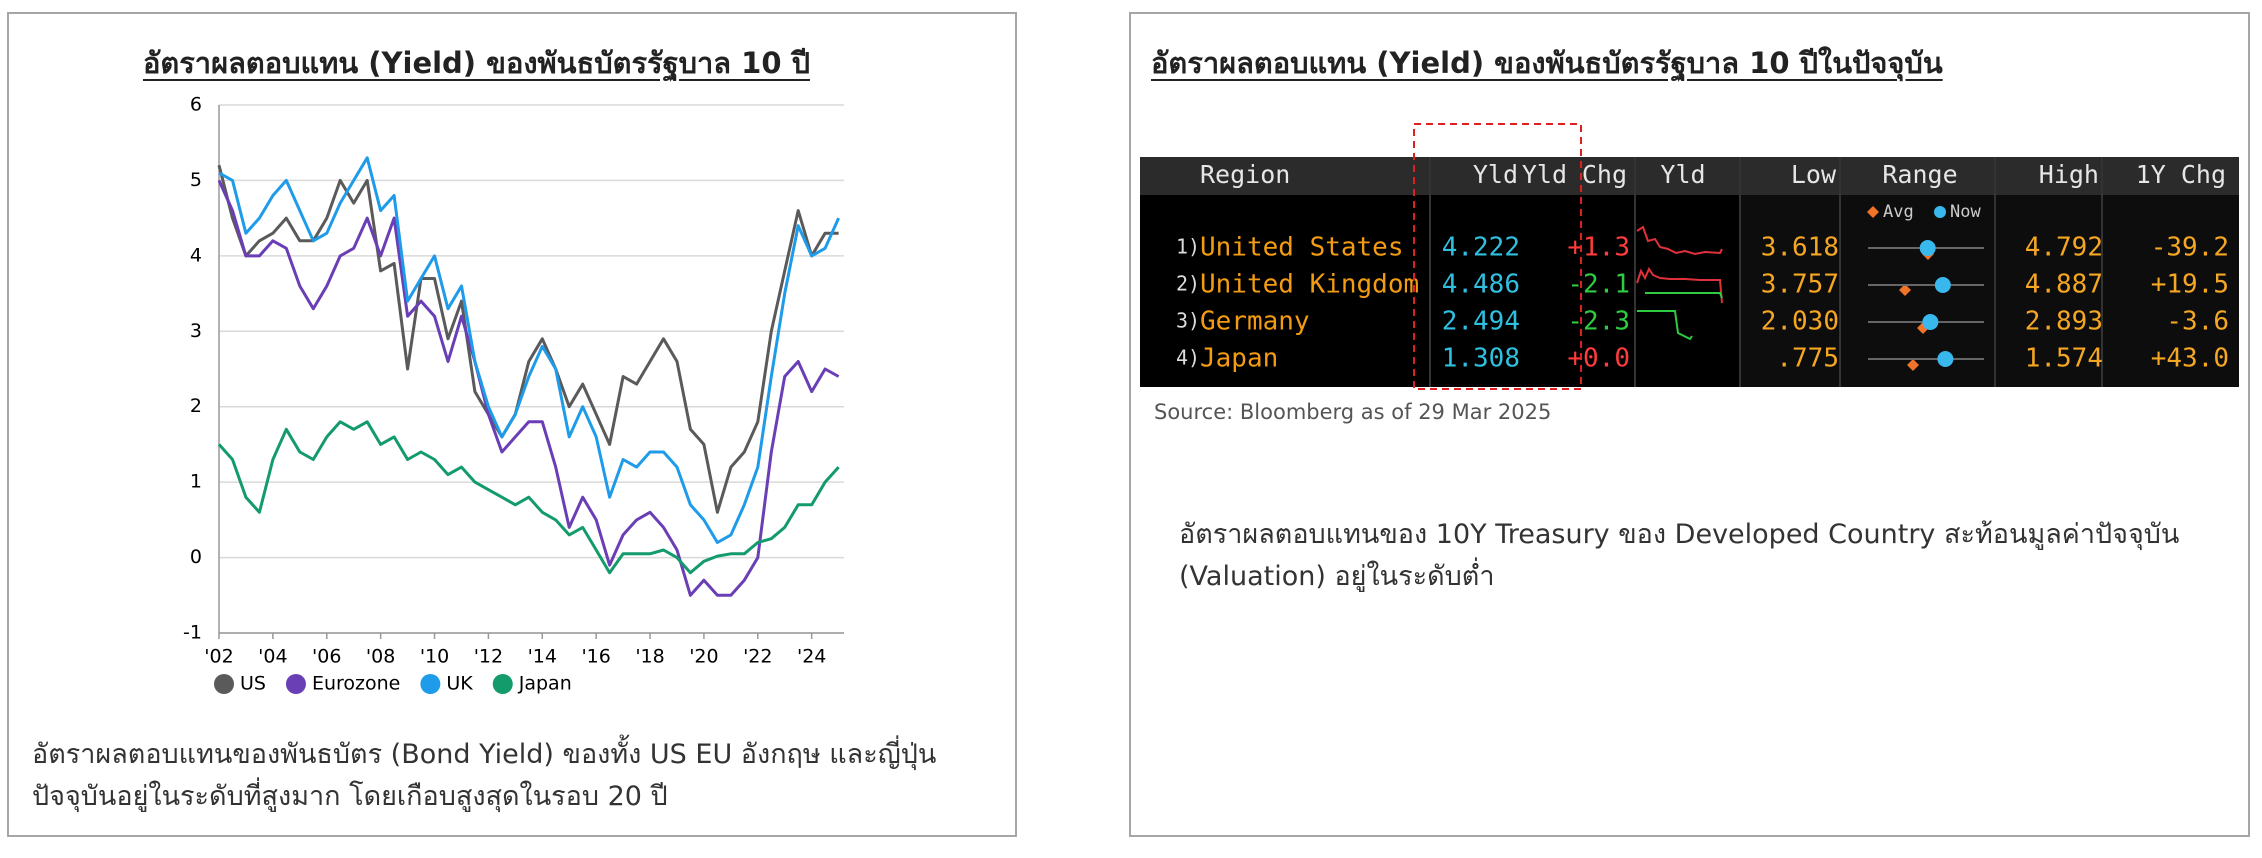 This screenshot has height=858, width=2262. What do you see at coordinates (196, 180) in the screenshot?
I see `y-tick-label: 5` at bounding box center [196, 180].